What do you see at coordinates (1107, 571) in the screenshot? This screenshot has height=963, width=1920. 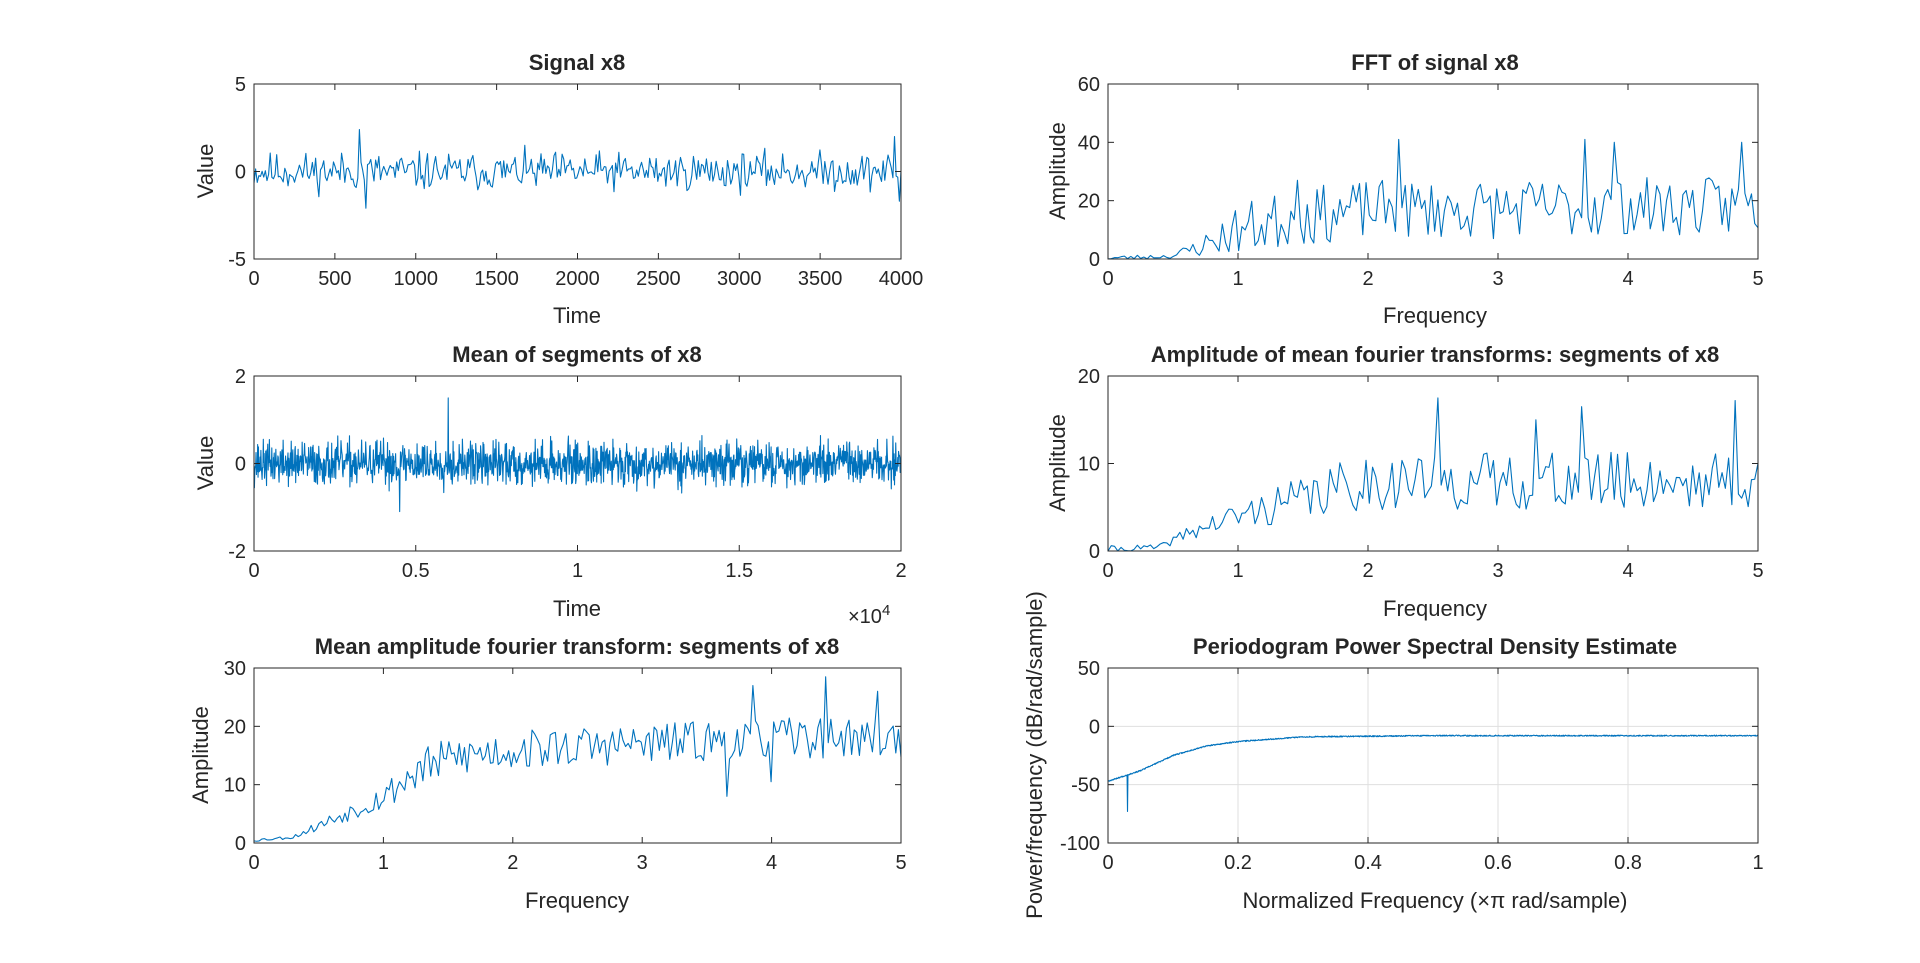 I see `mean-fft-xtick-label: 0` at bounding box center [1107, 571].